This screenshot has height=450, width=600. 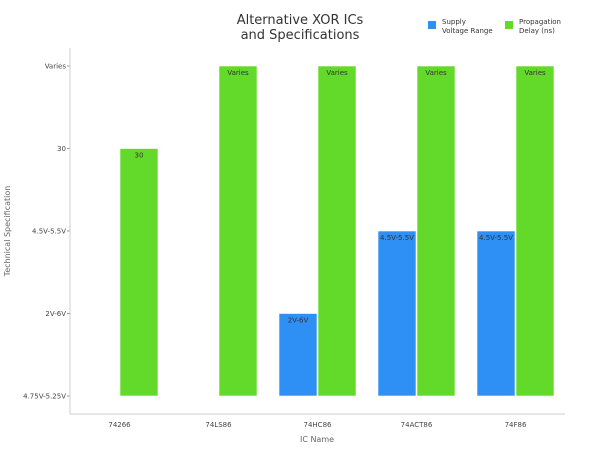 What do you see at coordinates (7, 232) in the screenshot?
I see `y-axis-title: Technical Specification` at bounding box center [7, 232].